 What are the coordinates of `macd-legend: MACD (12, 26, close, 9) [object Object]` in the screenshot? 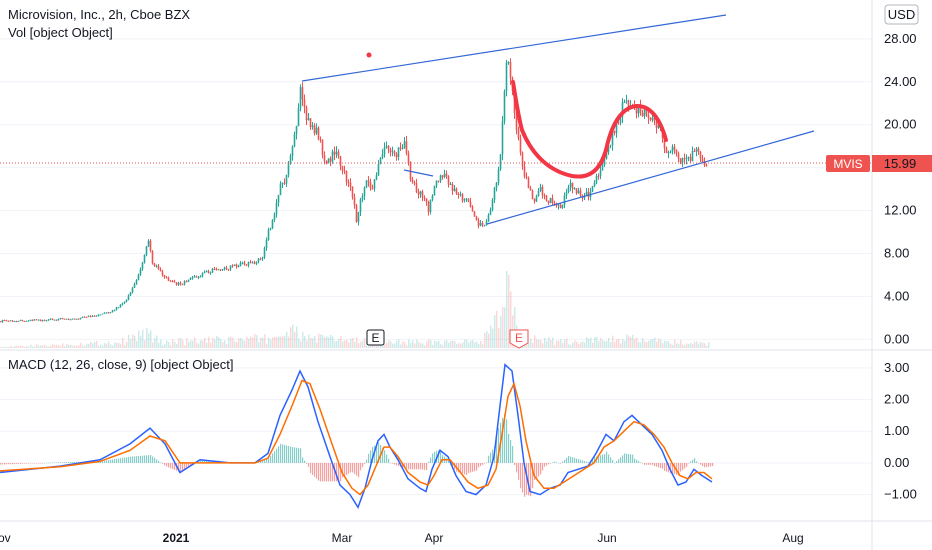 It's located at (120, 364).